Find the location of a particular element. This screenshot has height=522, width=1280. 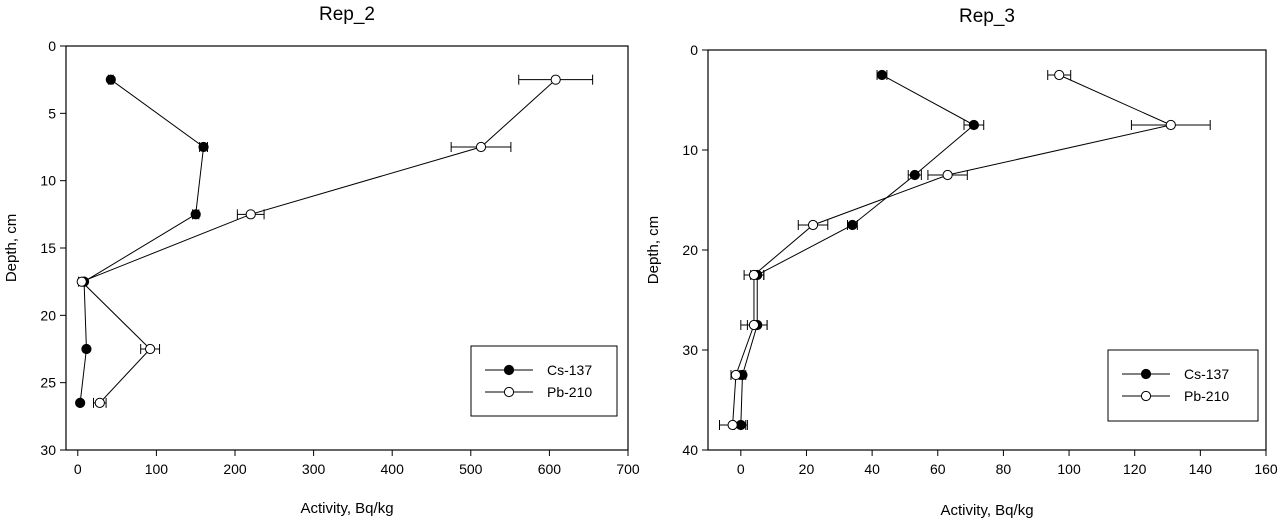

chart-title: Rep_3 is located at coordinates (987, 16).